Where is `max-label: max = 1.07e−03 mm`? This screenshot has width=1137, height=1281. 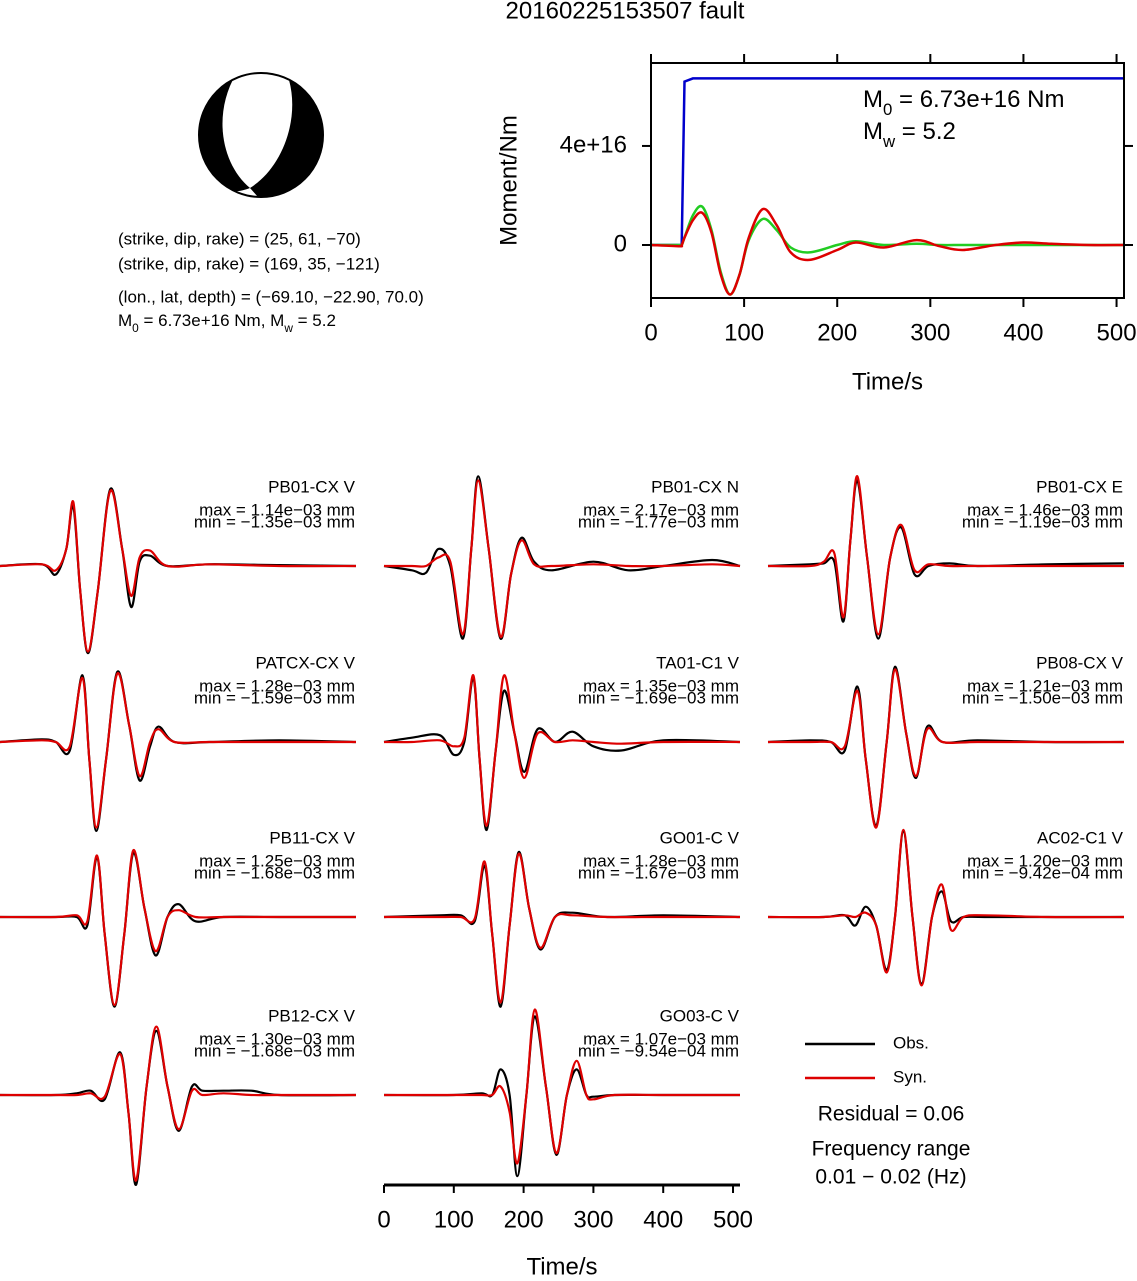
max-label: max = 1.07e−03 mm is located at coordinates (661, 1038).